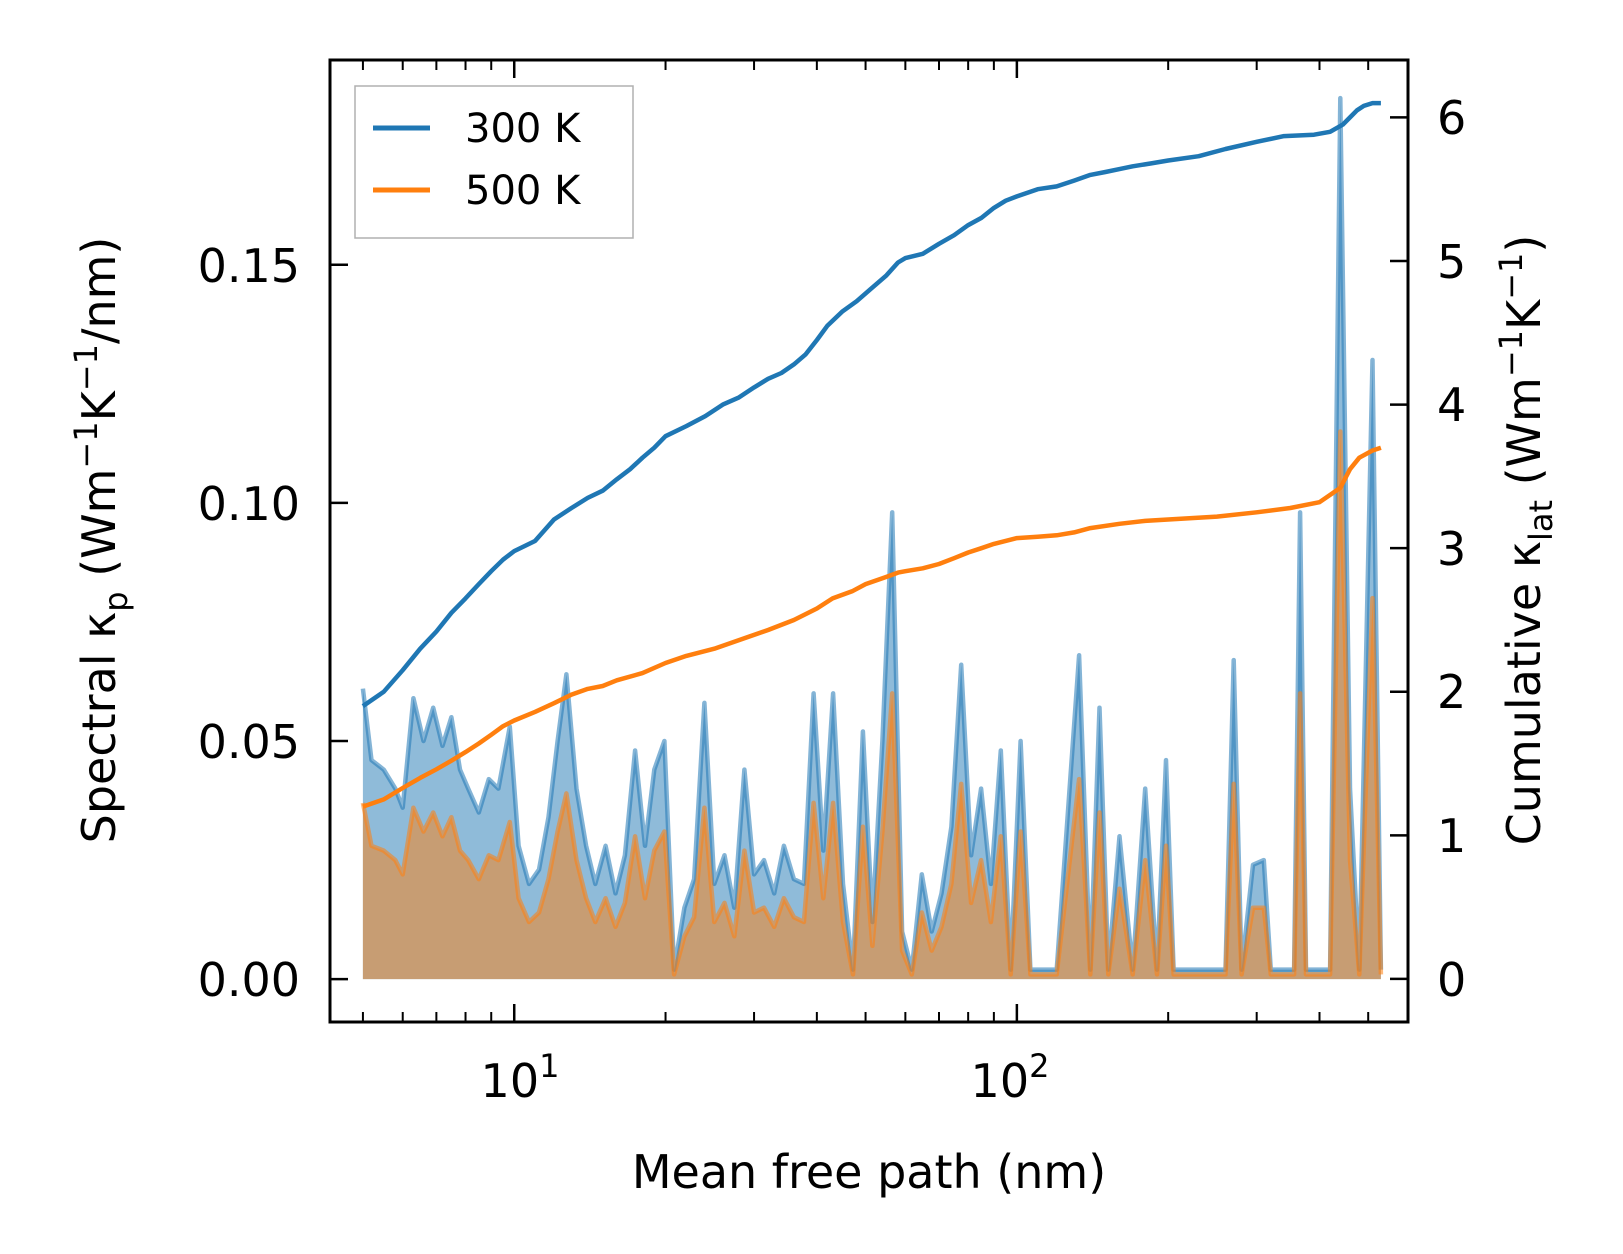 The width and height of the screenshot is (1623, 1254). Describe the element at coordinates (101, 540) in the screenshot. I see `y-left-axis-label: Spectral κp (Wm−1K−1/nm)` at that location.